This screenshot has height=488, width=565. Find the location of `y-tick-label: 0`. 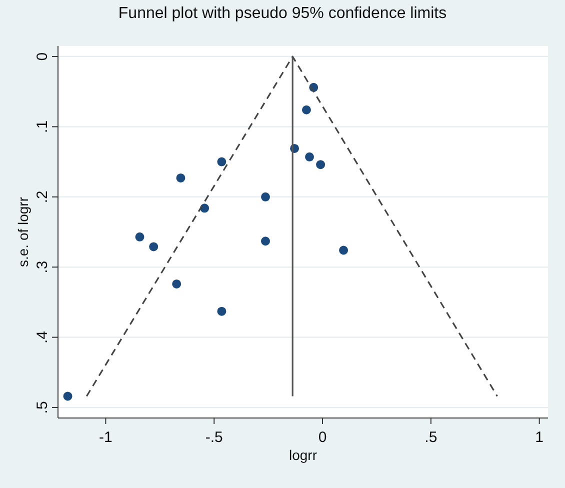

y-tick-label: 0 is located at coordinates (42, 56).